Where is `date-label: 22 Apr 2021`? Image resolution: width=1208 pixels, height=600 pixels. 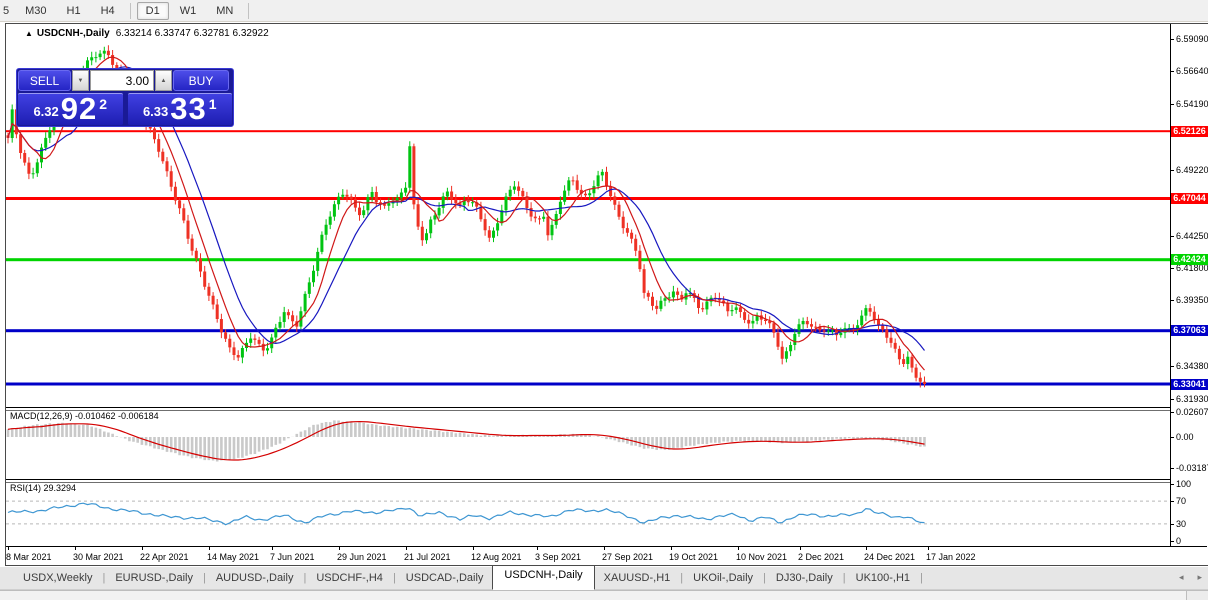 date-label: 22 Apr 2021 is located at coordinates (164, 557).